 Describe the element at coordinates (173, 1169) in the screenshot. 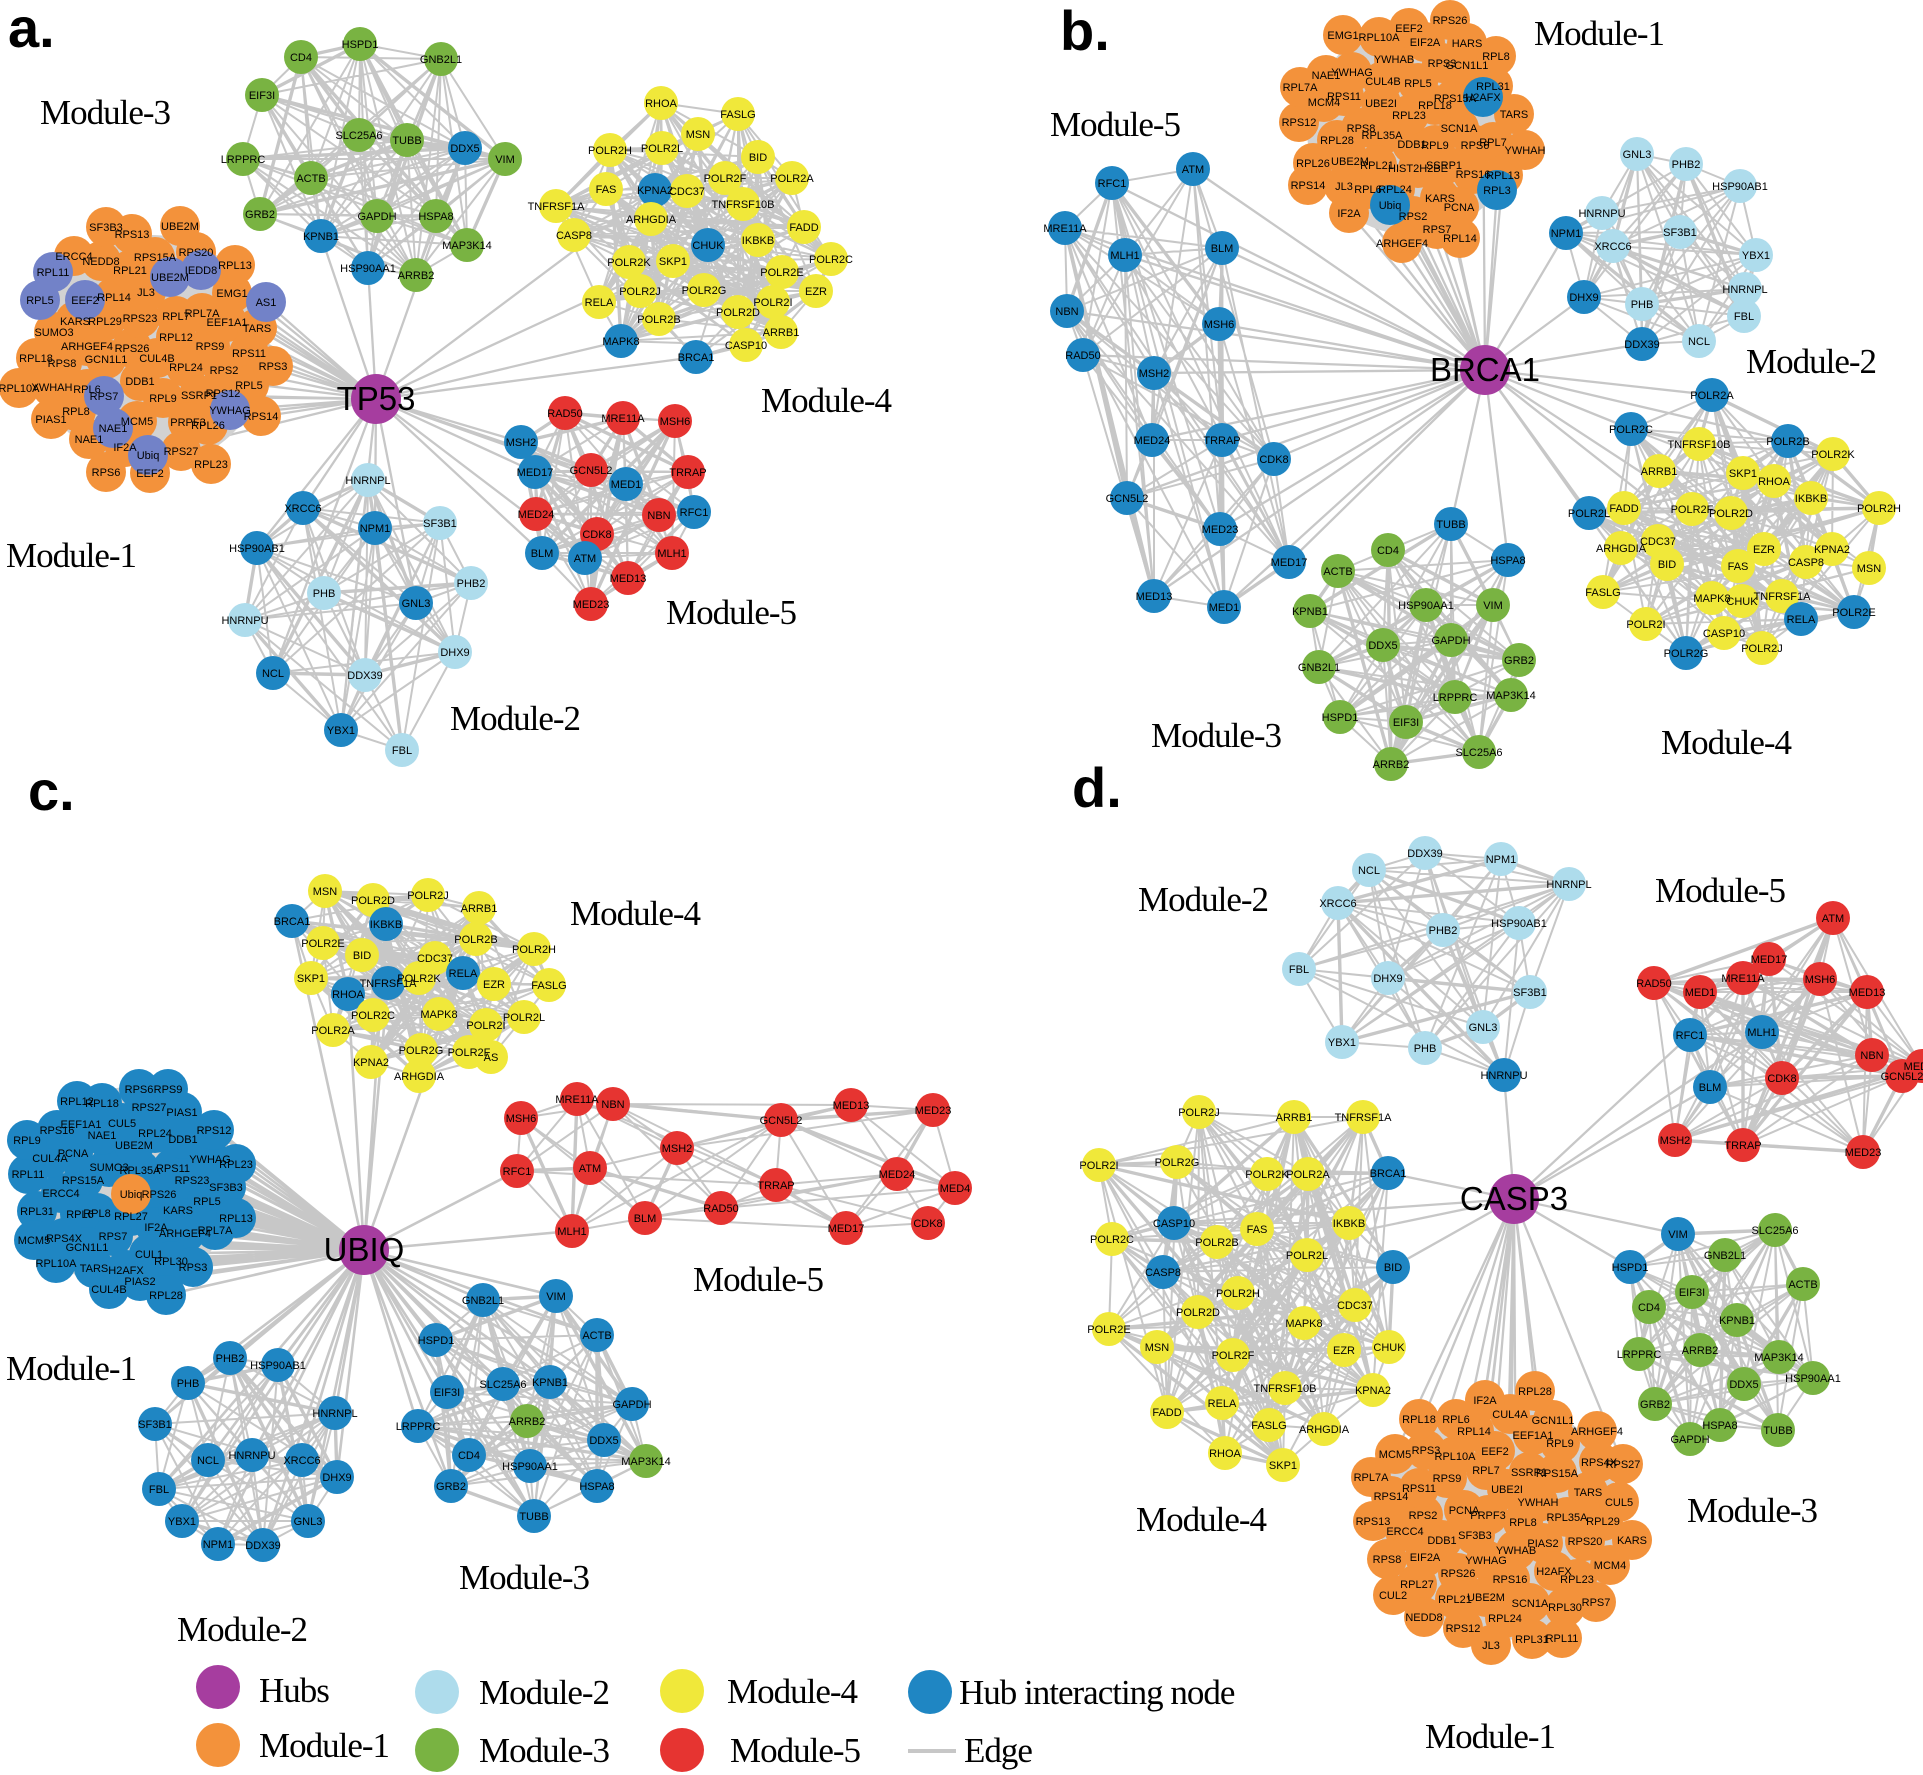

I see `svg-text: RPS11` at that location.